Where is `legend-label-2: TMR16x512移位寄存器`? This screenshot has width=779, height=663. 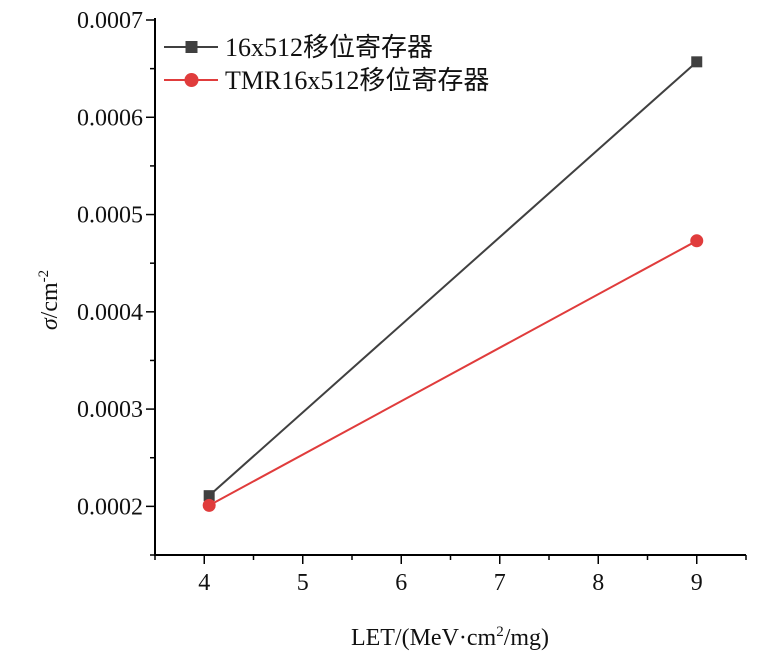
legend-label-2: TMR16x512移位寄存器 is located at coordinates (357, 80).